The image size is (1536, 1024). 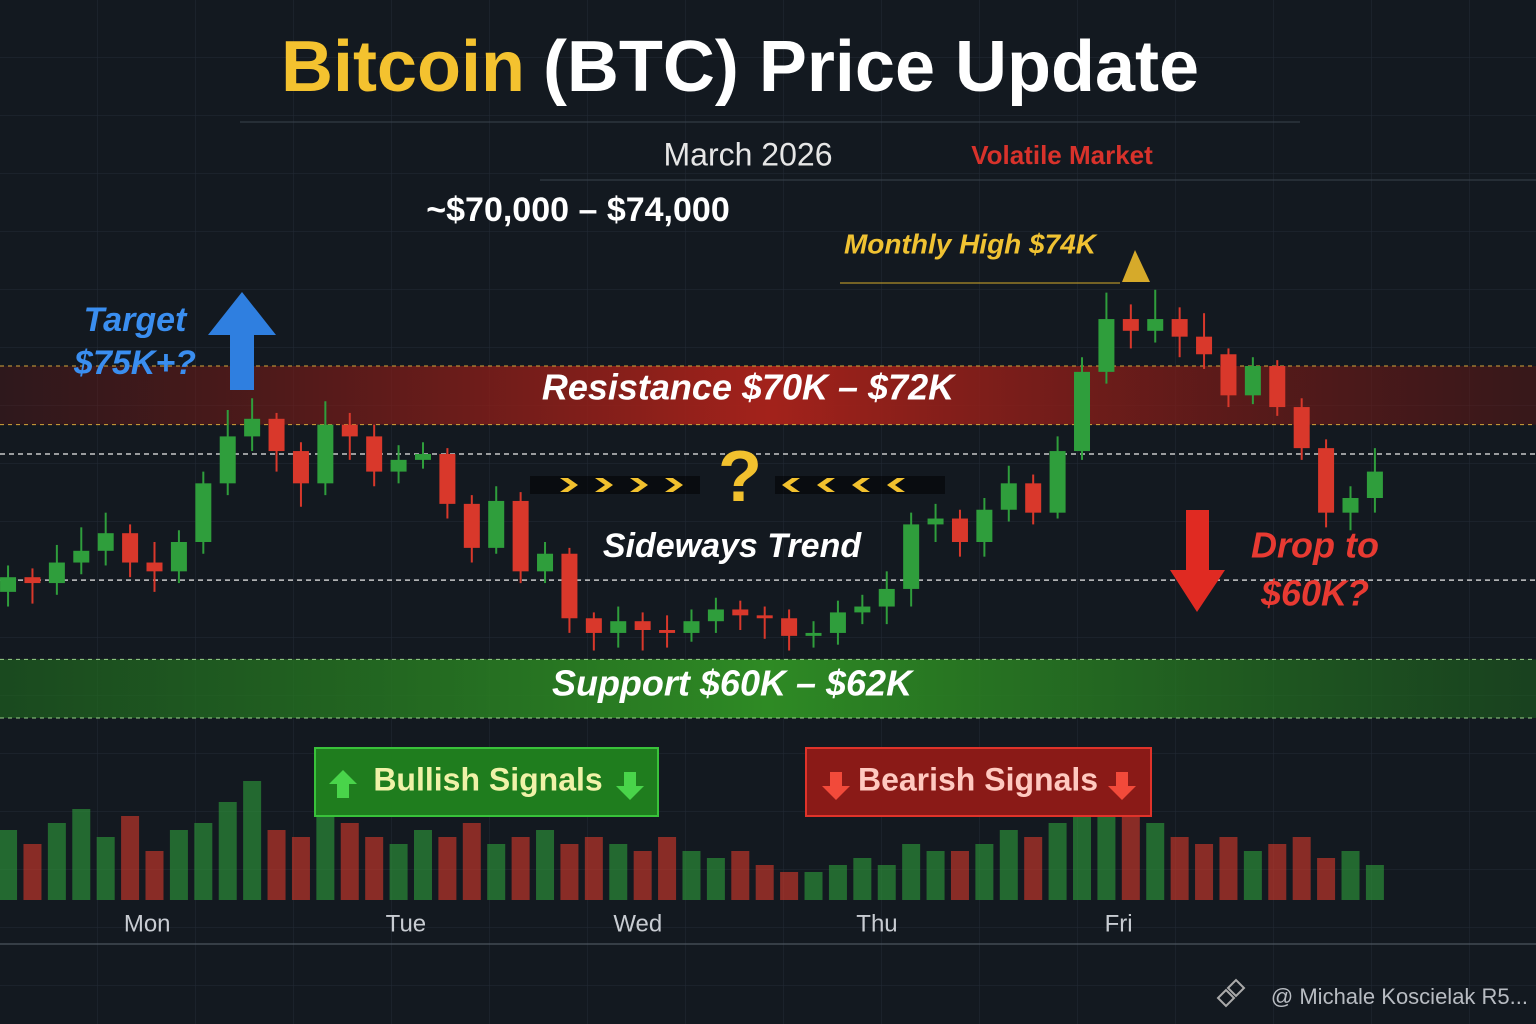 What do you see at coordinates (577, 210) in the screenshot?
I see `price-range: ~$70,000 – $74,000` at bounding box center [577, 210].